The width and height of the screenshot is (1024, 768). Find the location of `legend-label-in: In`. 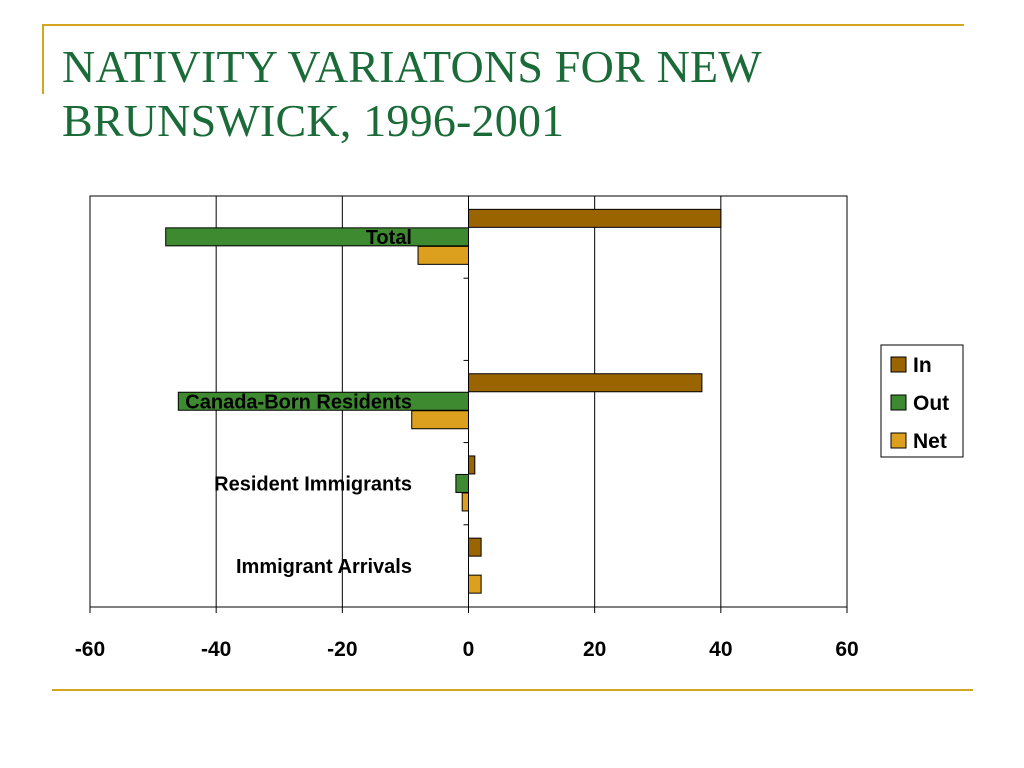

legend-label-in: In is located at coordinates (922, 365).